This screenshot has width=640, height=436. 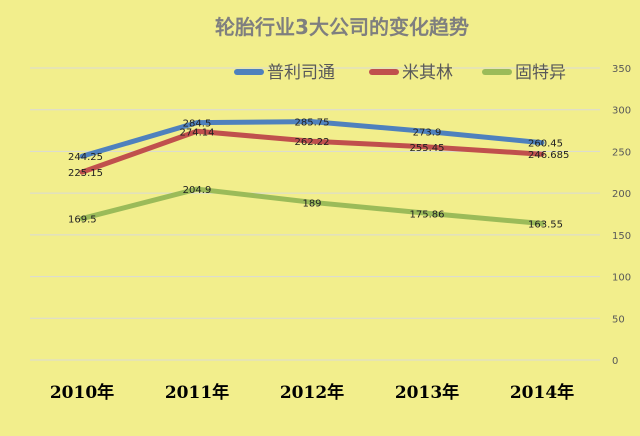 What do you see at coordinates (400, 73) in the screenshot?
I see `legend: 普利司通 米其林 固特异` at bounding box center [400, 73].